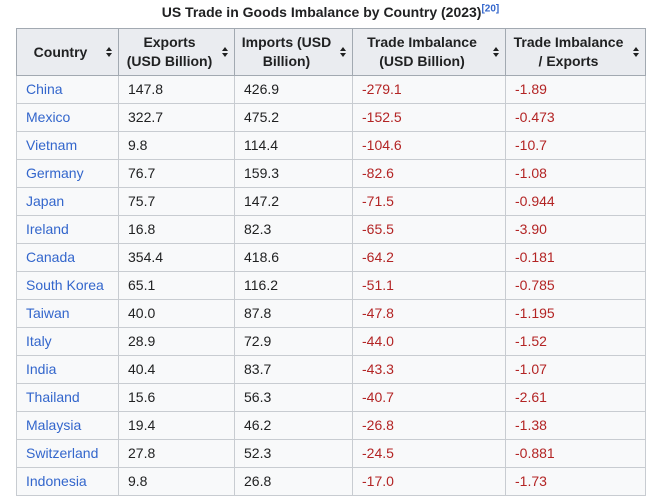 This screenshot has width=650, height=497. What do you see at coordinates (293, 117) in the screenshot?
I see `imports-cell: 475.2` at bounding box center [293, 117].